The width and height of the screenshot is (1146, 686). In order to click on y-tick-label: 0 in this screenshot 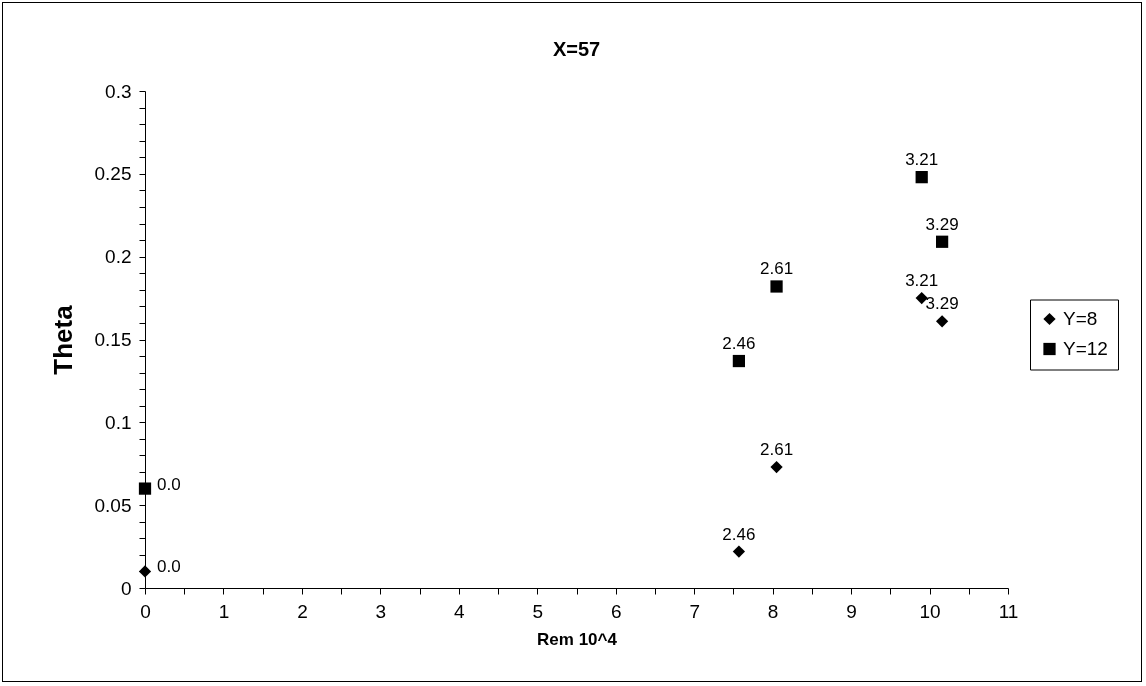, I will do `click(126, 588)`.